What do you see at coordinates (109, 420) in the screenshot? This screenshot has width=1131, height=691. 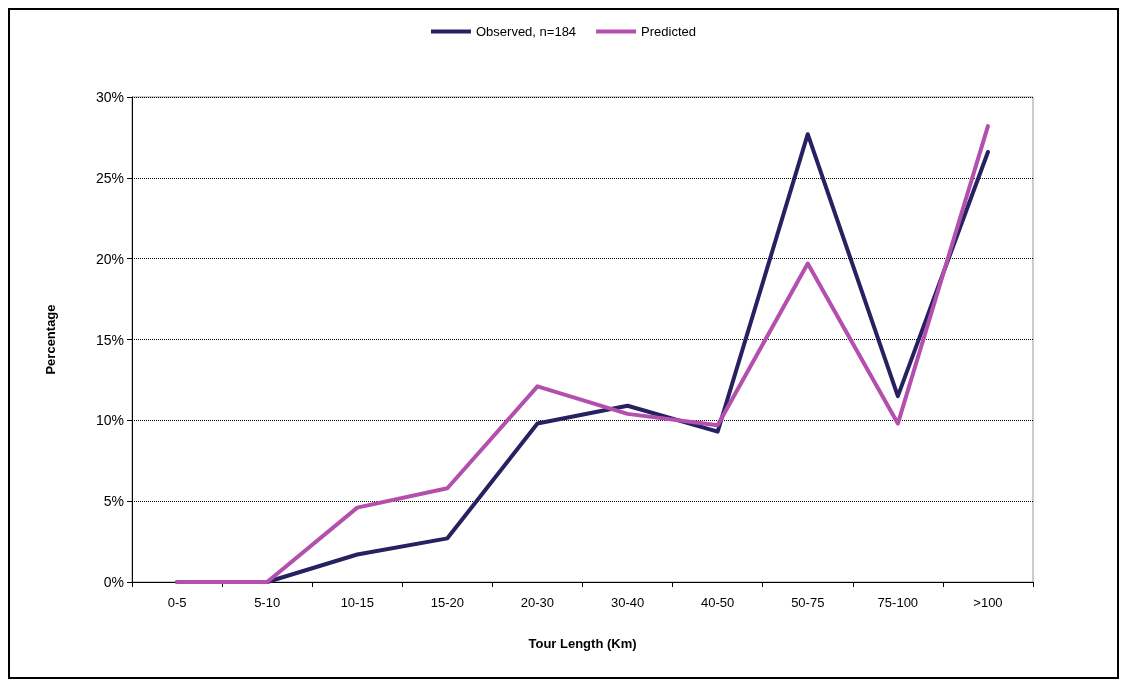 I see `y-tick-label: 10%` at bounding box center [109, 420].